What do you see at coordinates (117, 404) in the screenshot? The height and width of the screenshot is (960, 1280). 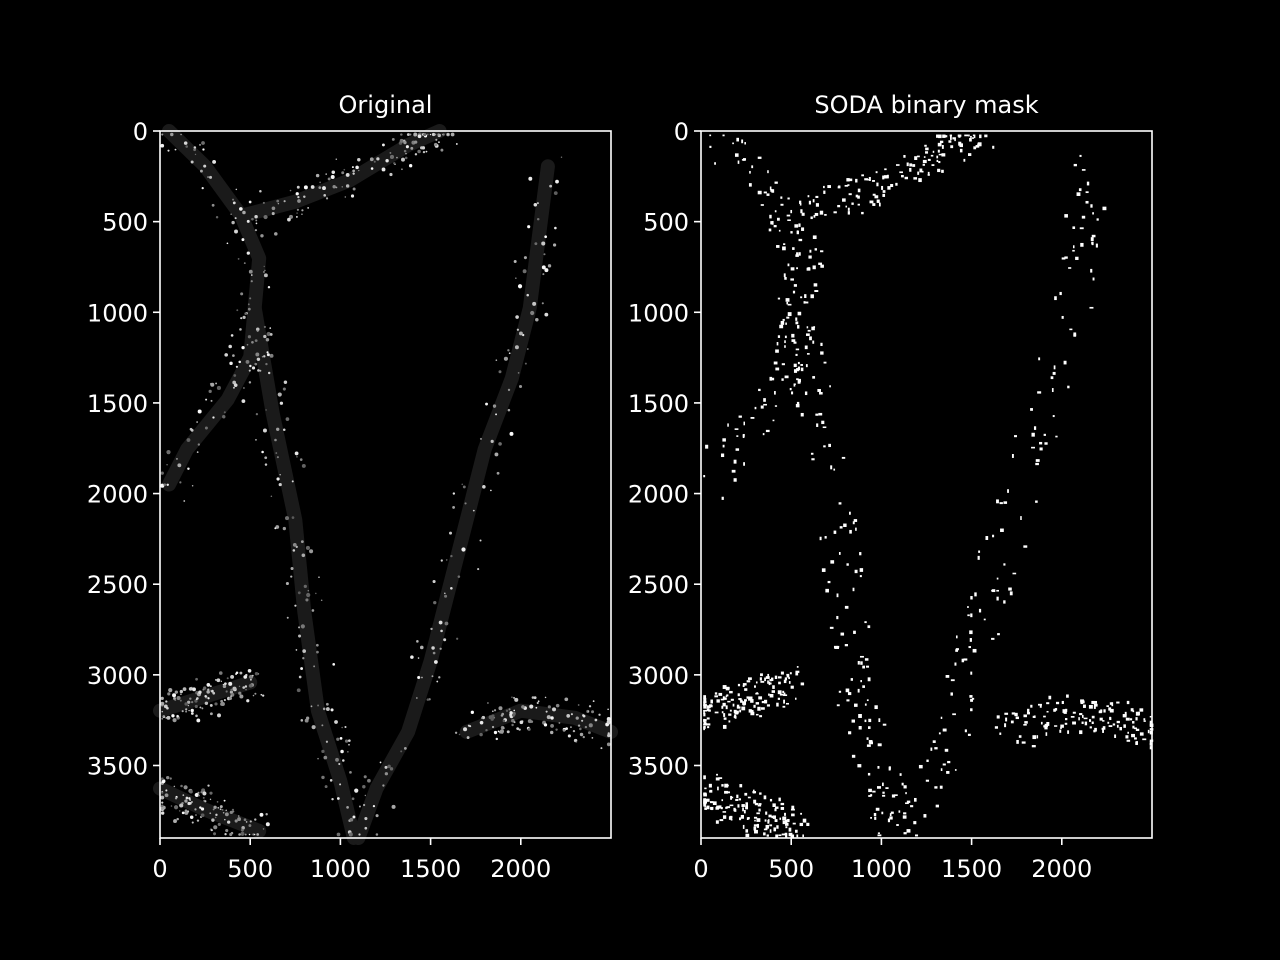 I see `y-tick-label: 1500` at bounding box center [117, 404].